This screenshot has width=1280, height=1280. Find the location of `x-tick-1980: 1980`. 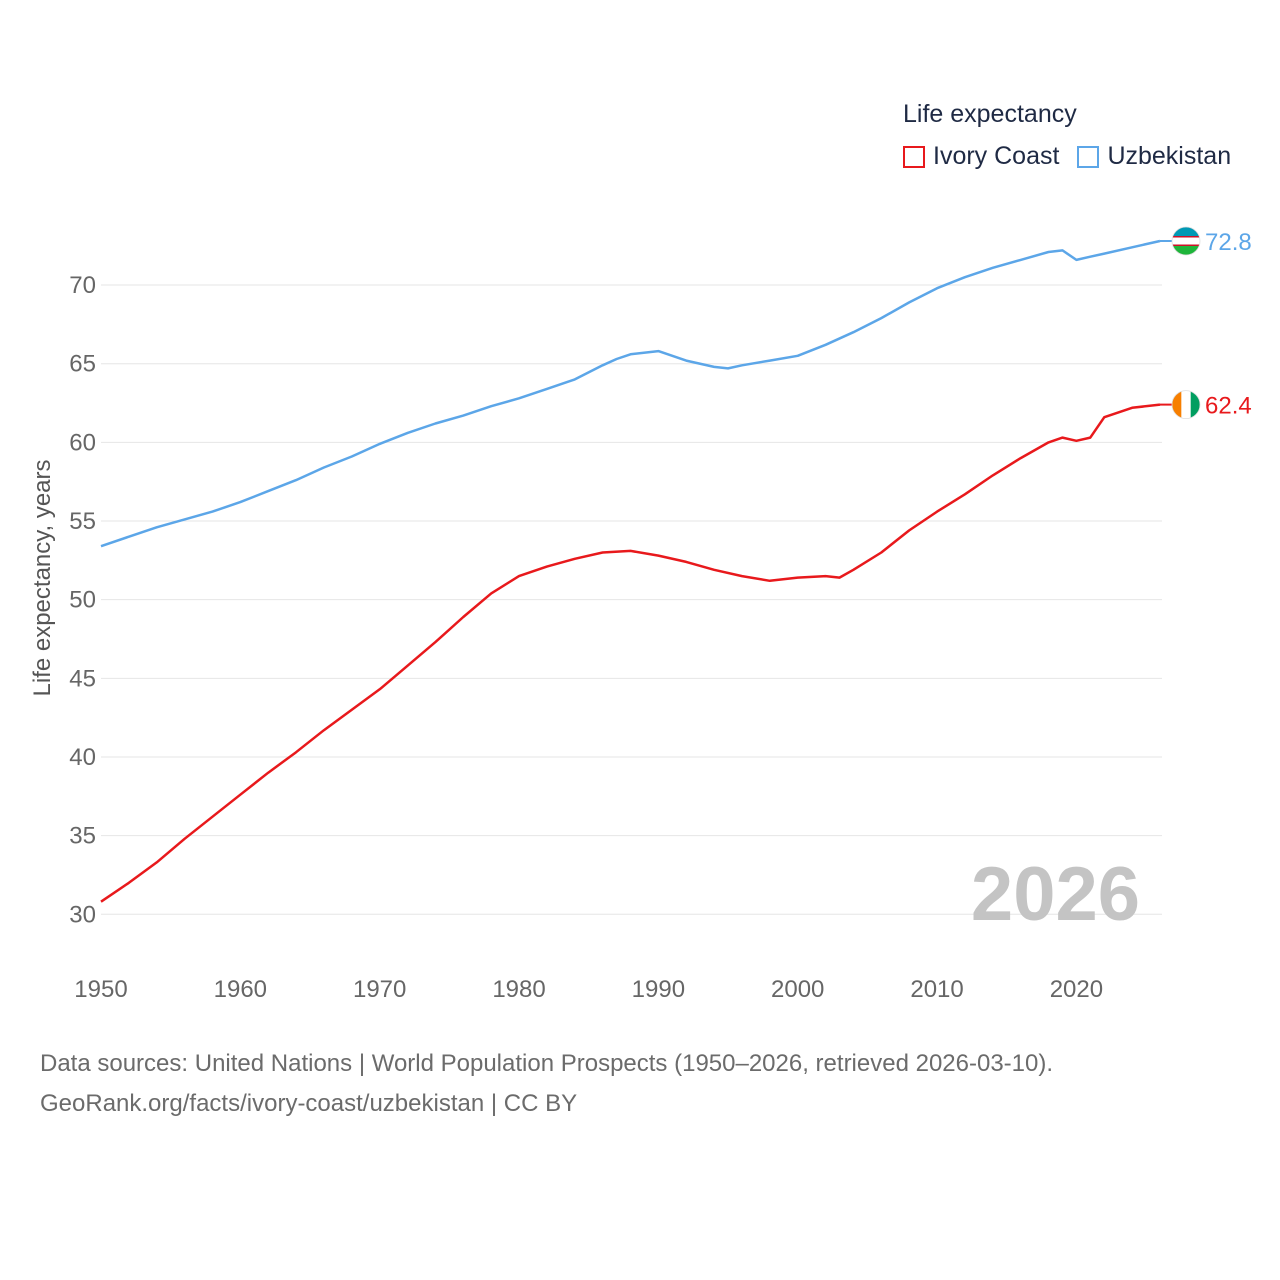

x-tick-1980: 1980 is located at coordinates (518, 989).